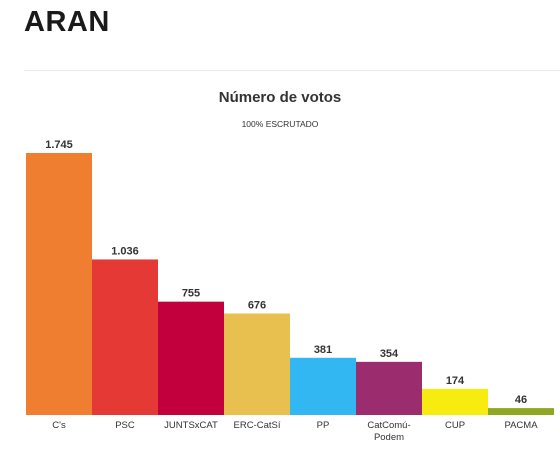 The height and width of the screenshot is (450, 560). What do you see at coordinates (388, 431) in the screenshot?
I see `category-label: CatComú-Podem` at bounding box center [388, 431].